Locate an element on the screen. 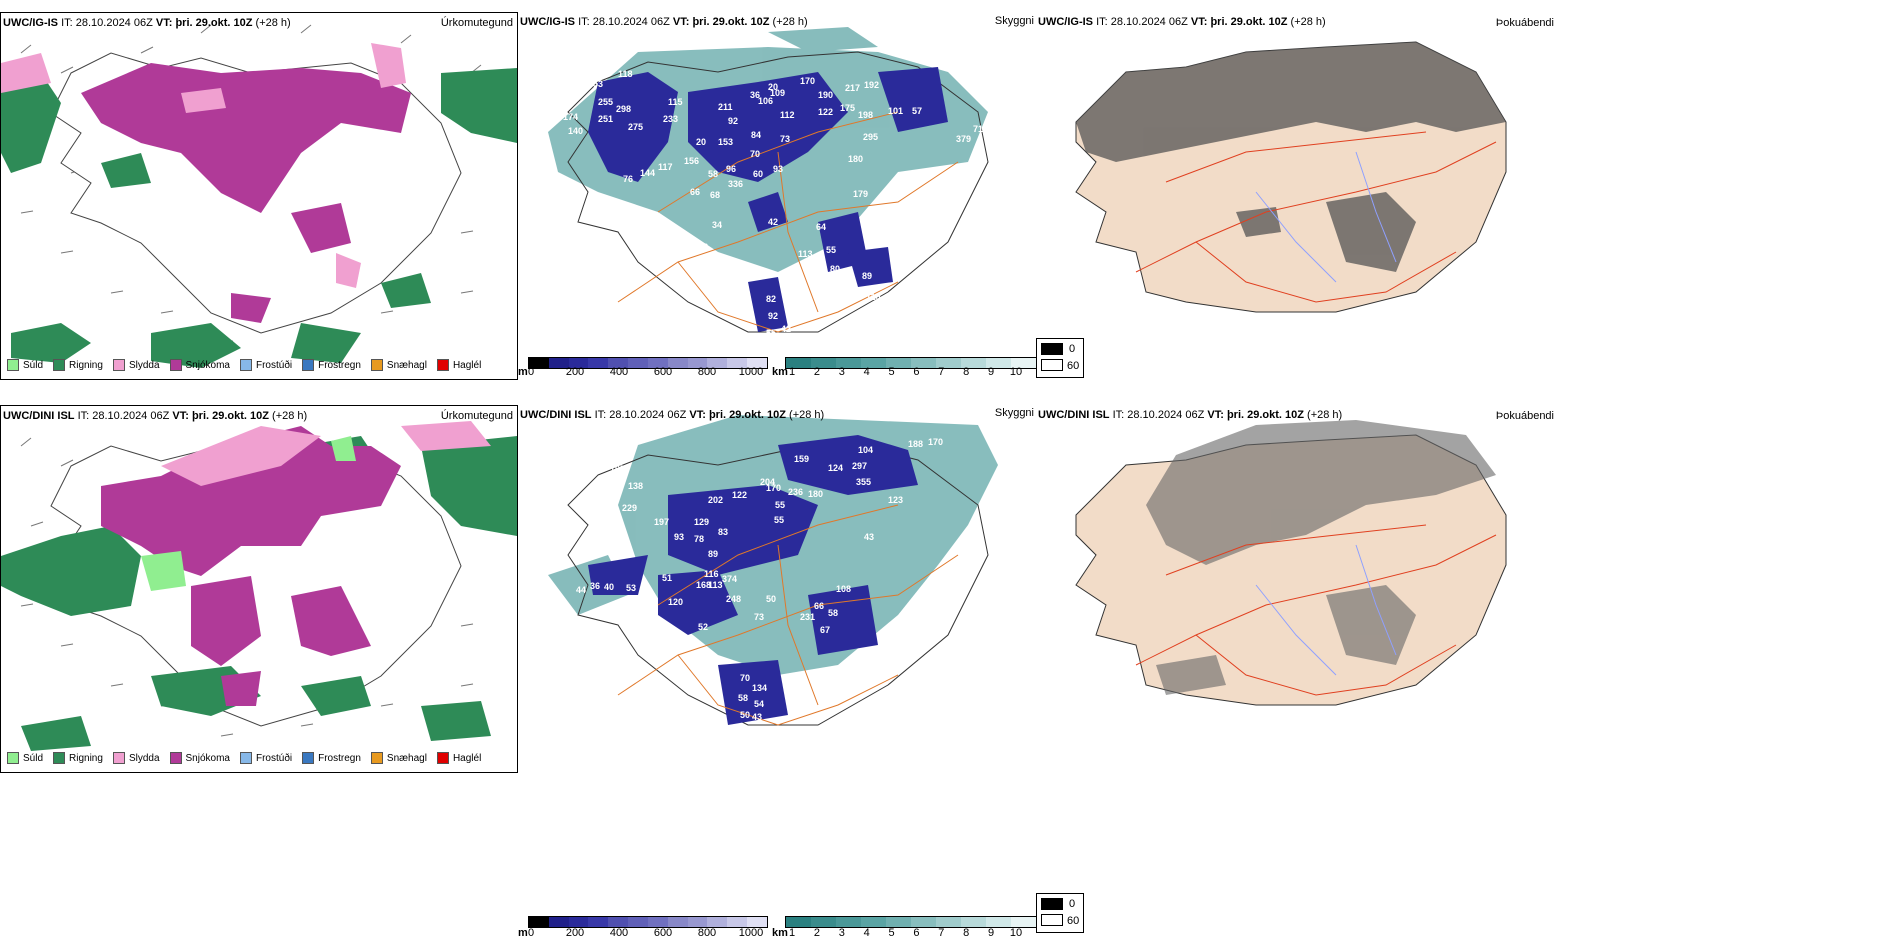 This screenshot has width=1900, height=950. legend-item: Haglél is located at coordinates (458, 758).